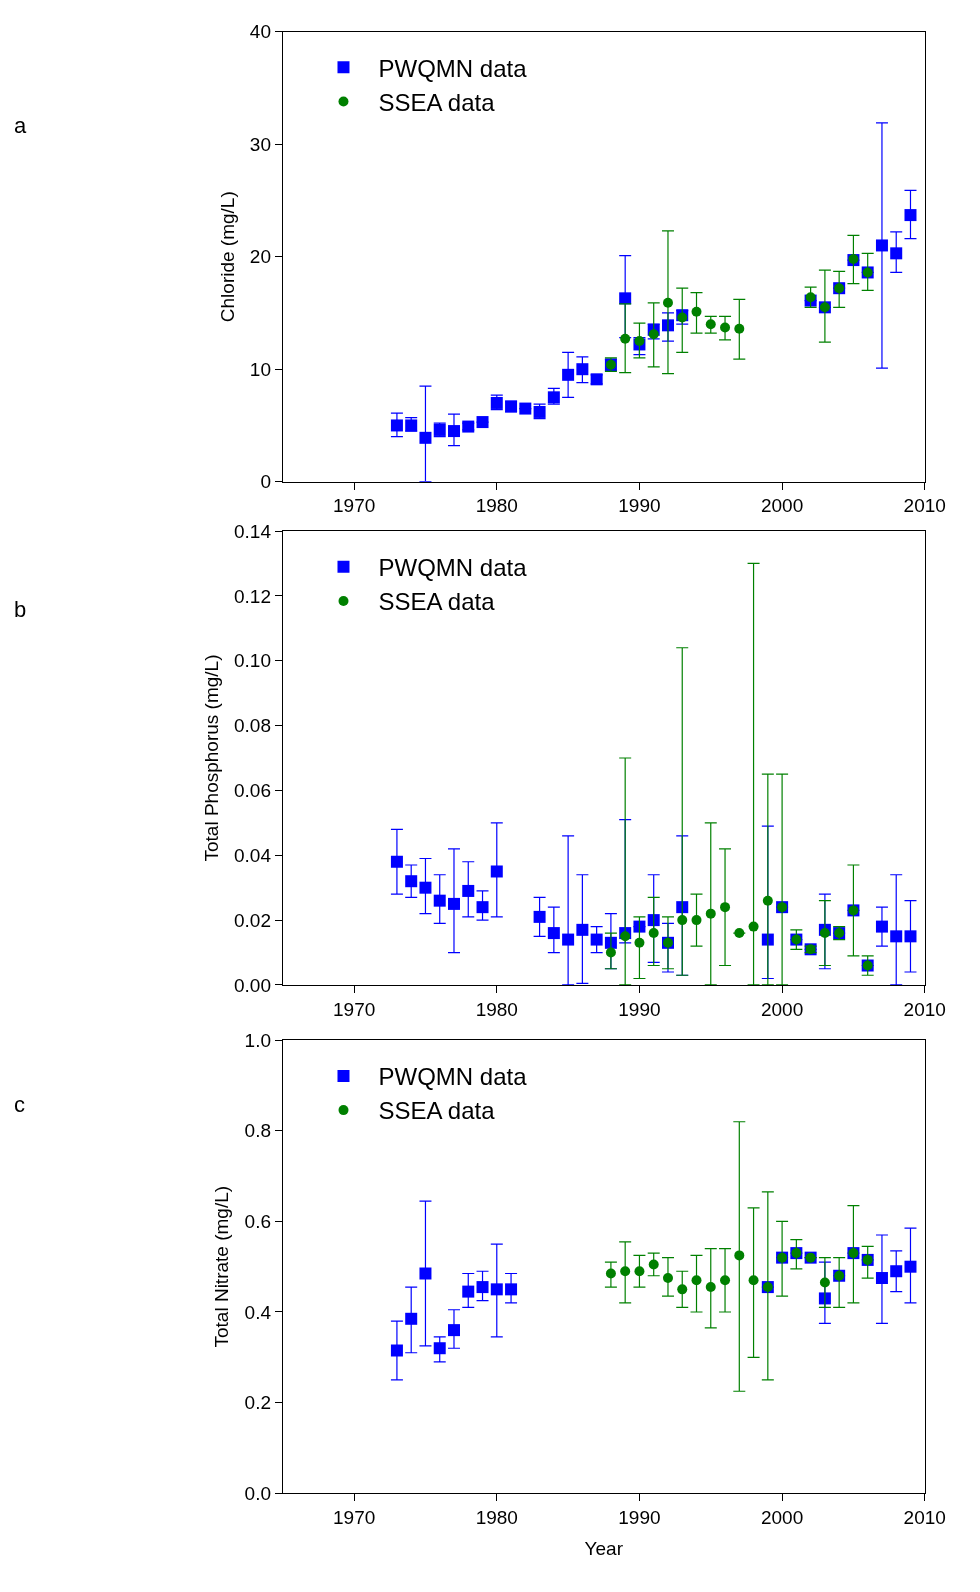 The height and width of the screenshot is (1592, 980). What do you see at coordinates (222, 1266) in the screenshot?
I see `y-axis-title: Total Nitrate (mg/L)` at bounding box center [222, 1266].